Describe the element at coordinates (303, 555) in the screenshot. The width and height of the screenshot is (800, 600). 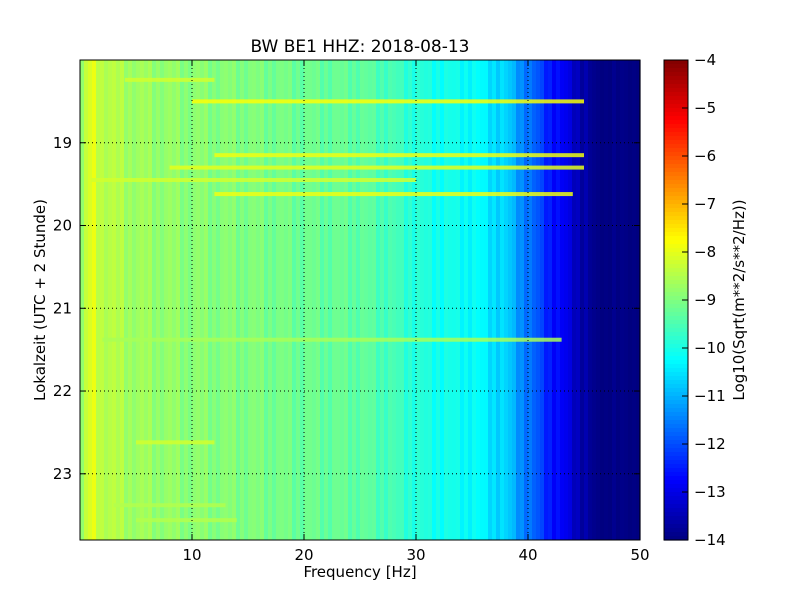
I see `x-tick-label: 20` at that location.